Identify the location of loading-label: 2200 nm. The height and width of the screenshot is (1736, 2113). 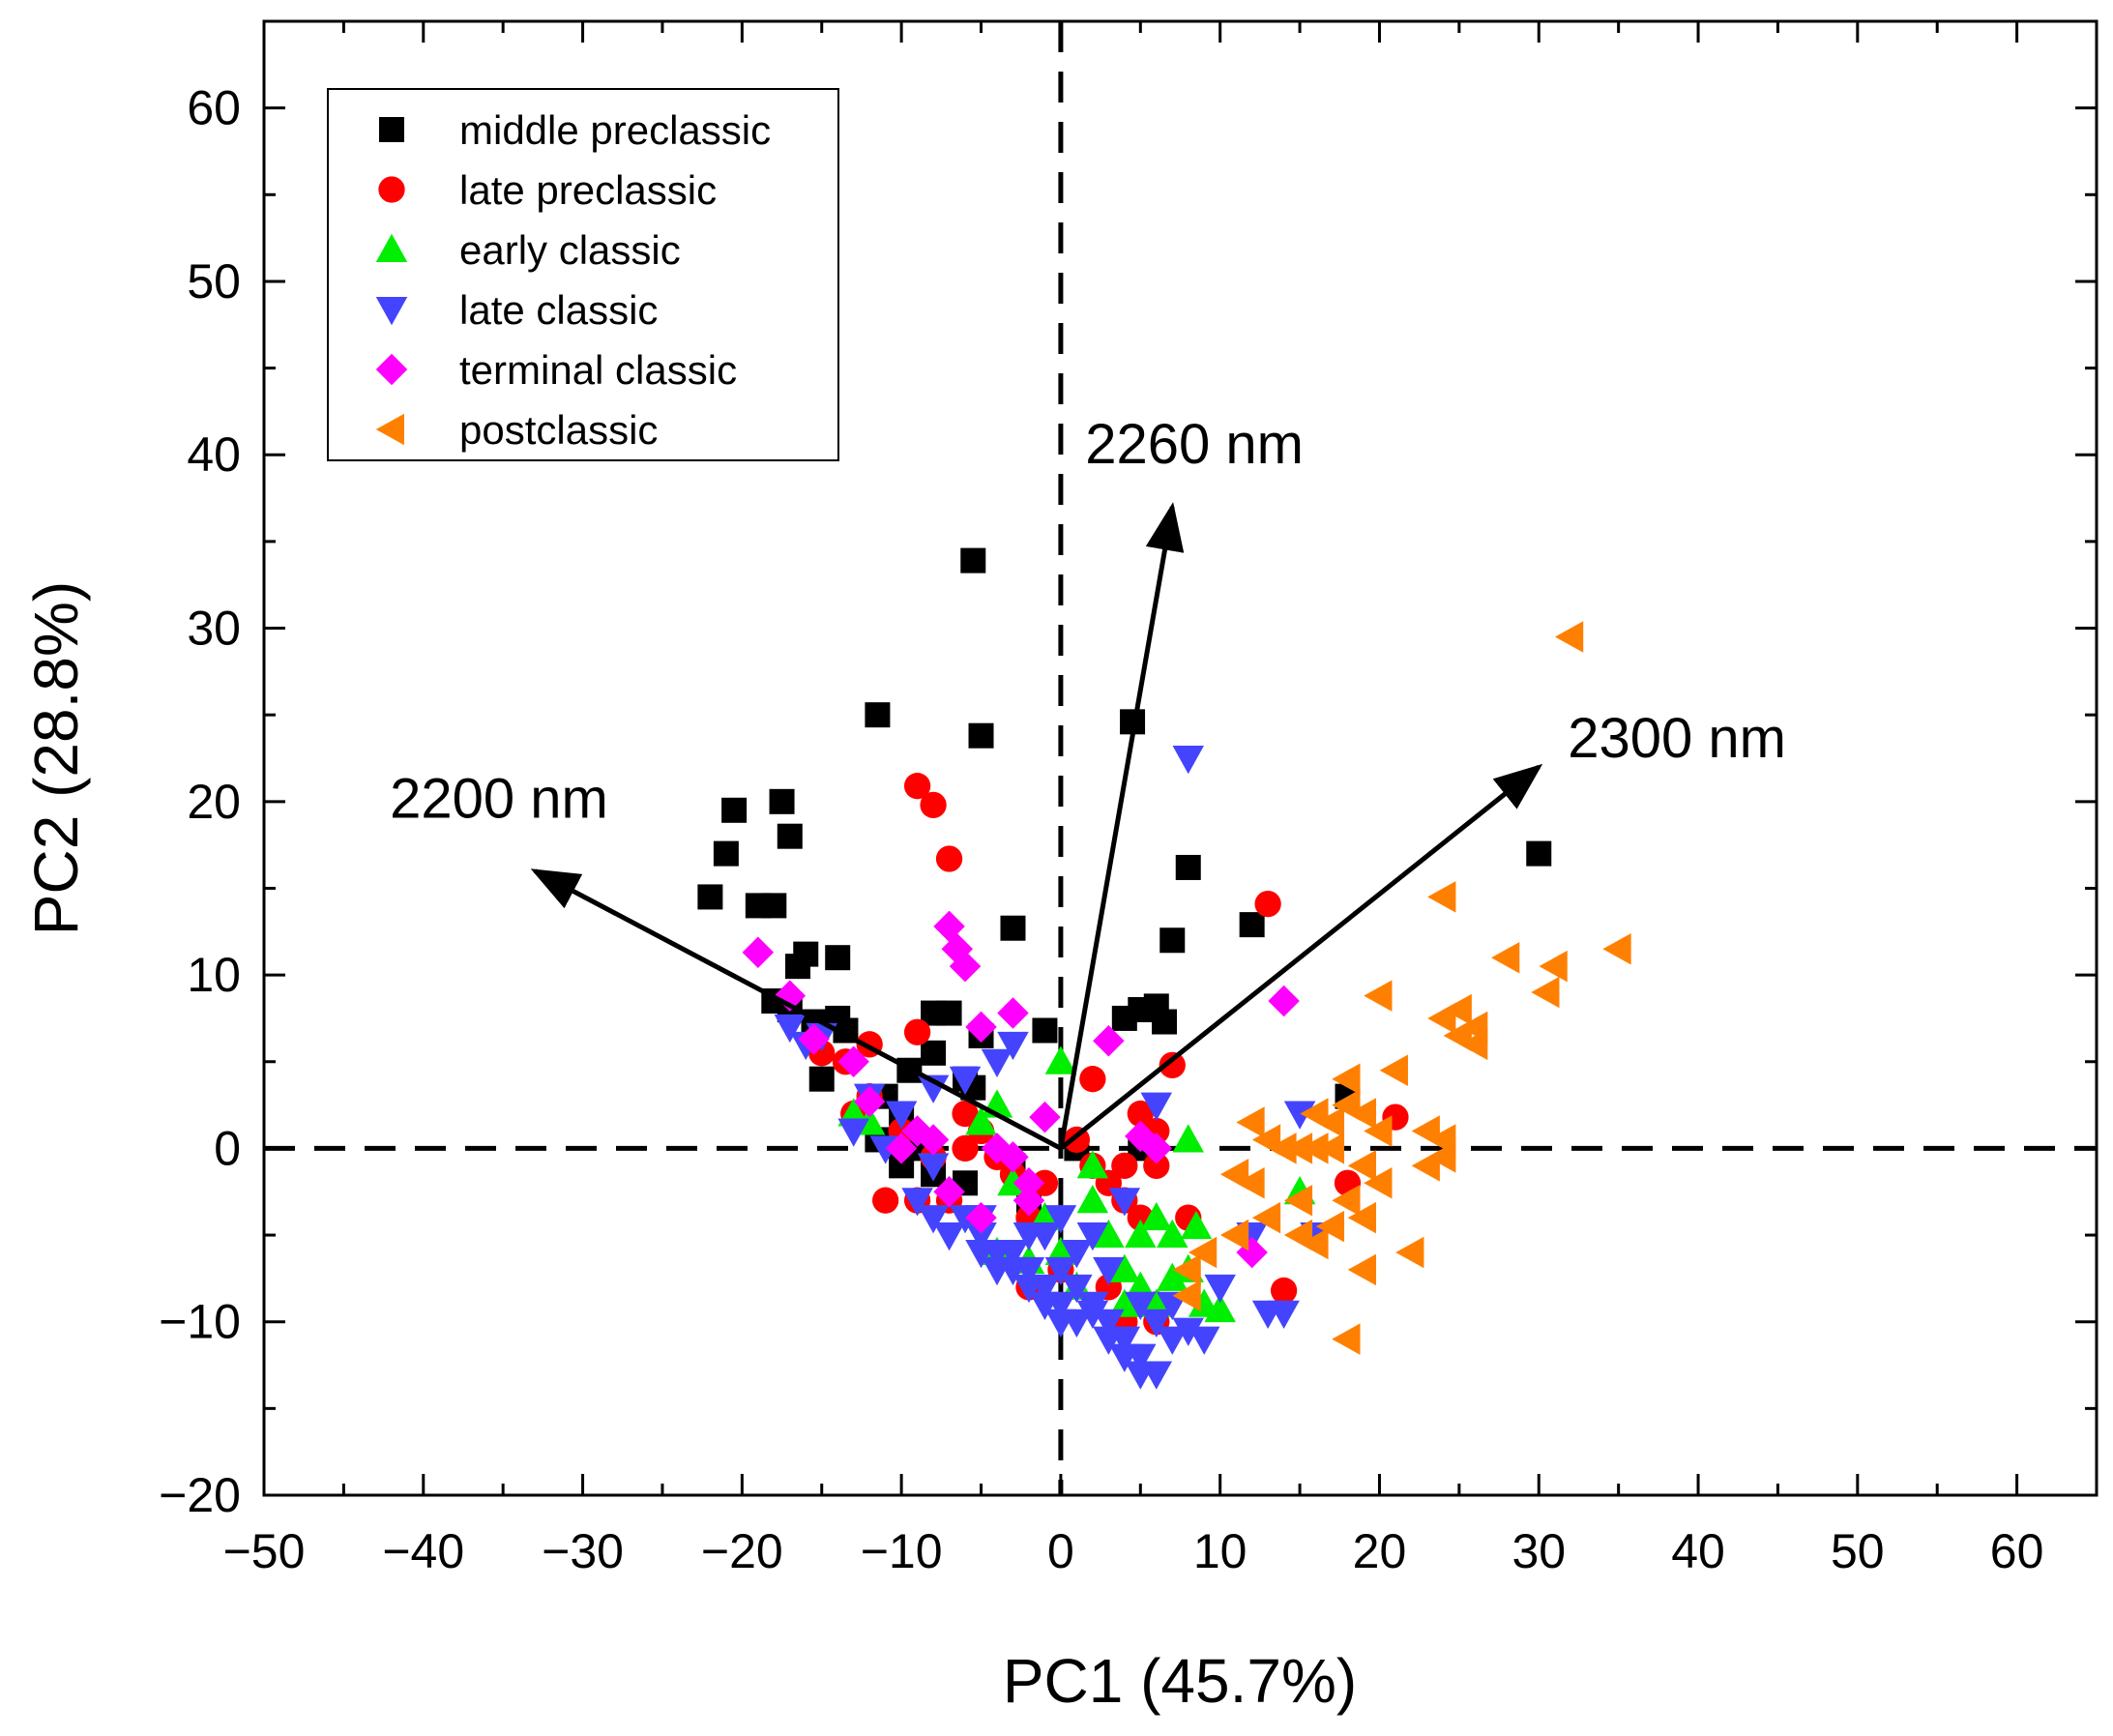
(499, 799).